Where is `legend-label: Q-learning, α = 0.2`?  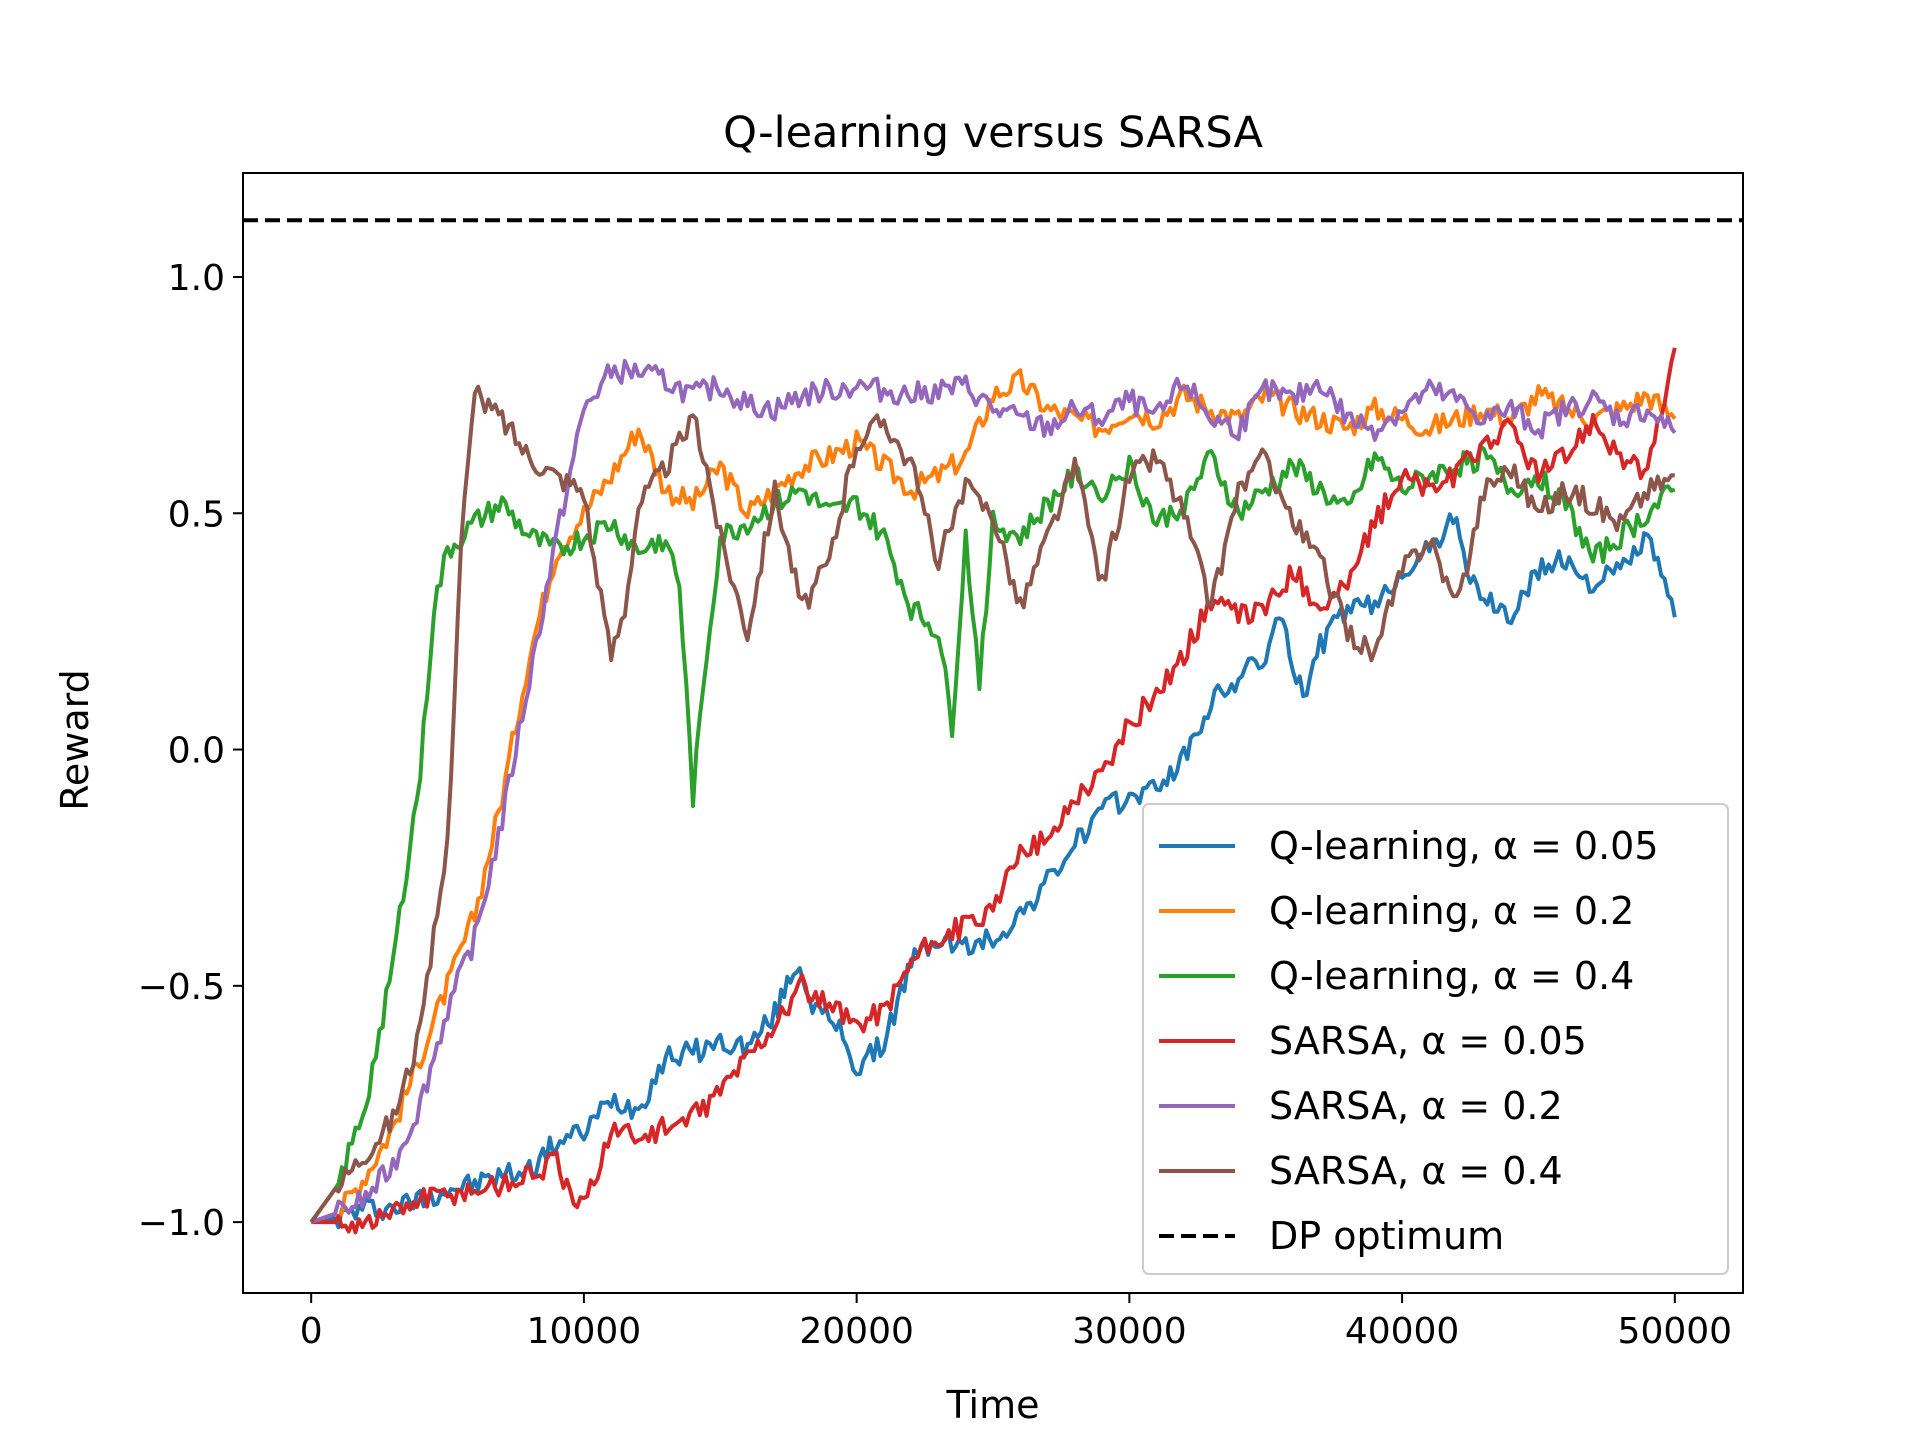 legend-label: Q-learning, α = 0.2 is located at coordinates (1451, 911).